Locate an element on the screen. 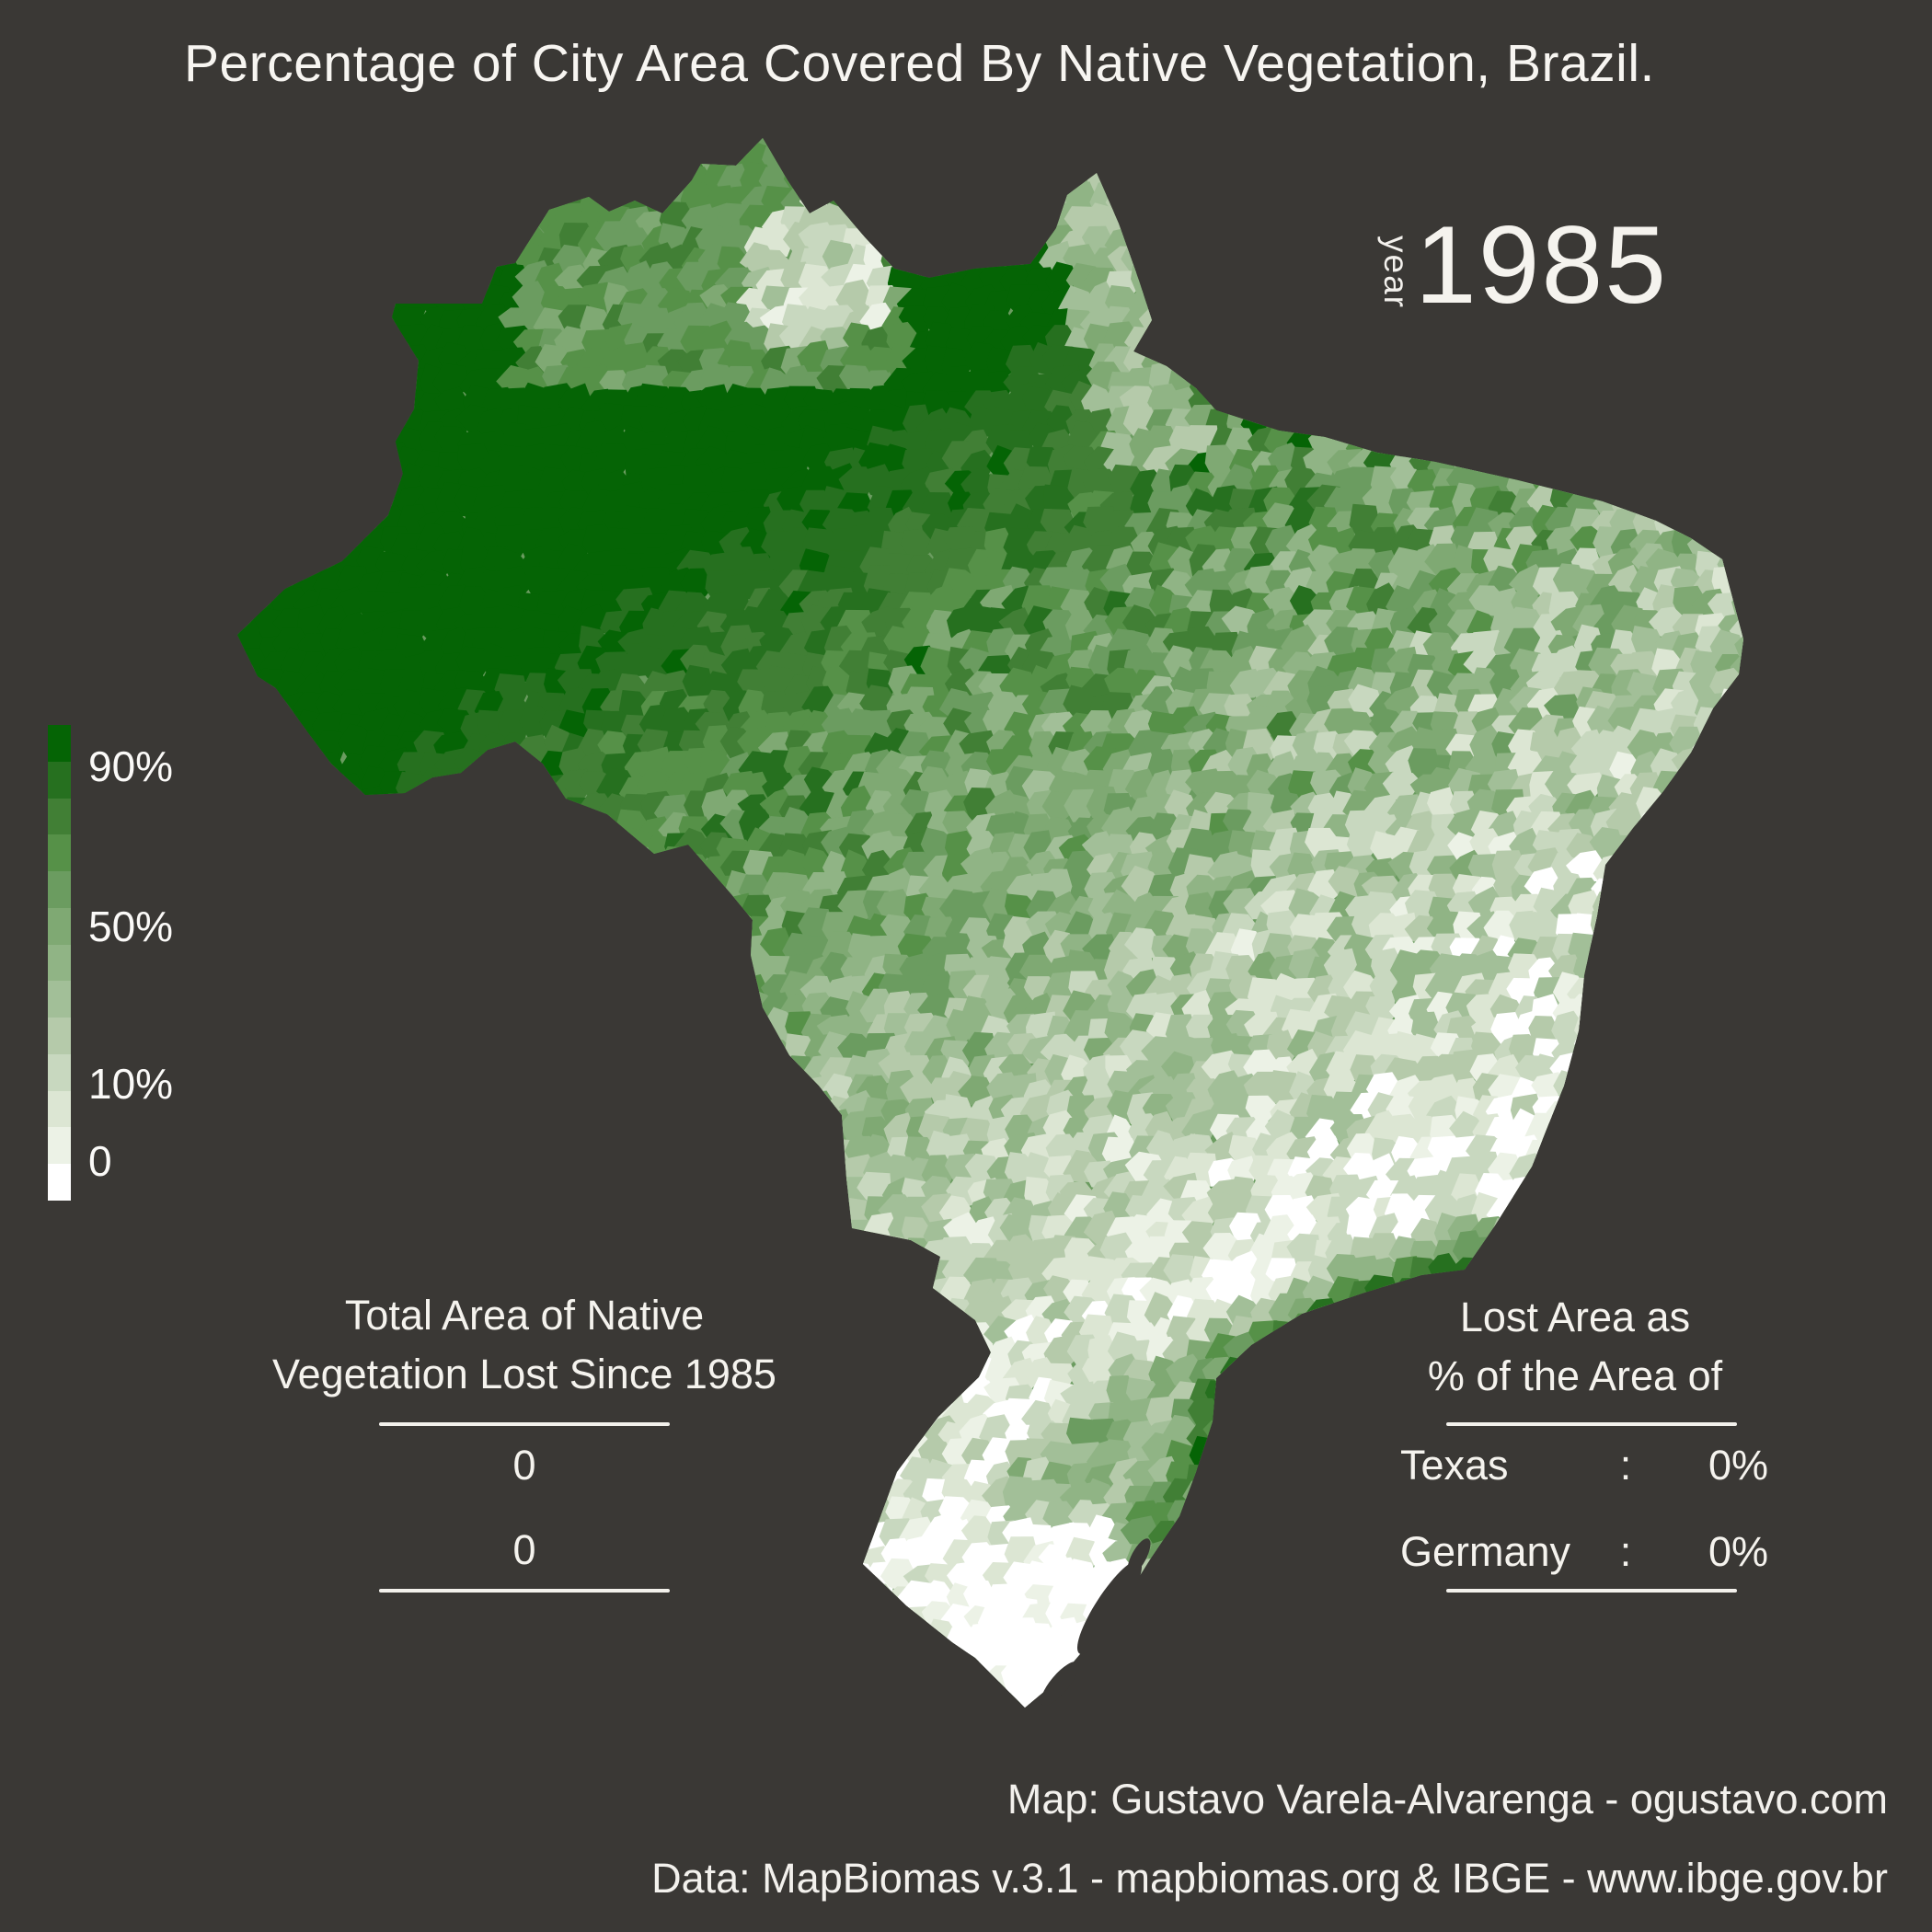  stats-total-lost-line2: Vegetation Lost Since 1985 is located at coordinates (524, 1374).